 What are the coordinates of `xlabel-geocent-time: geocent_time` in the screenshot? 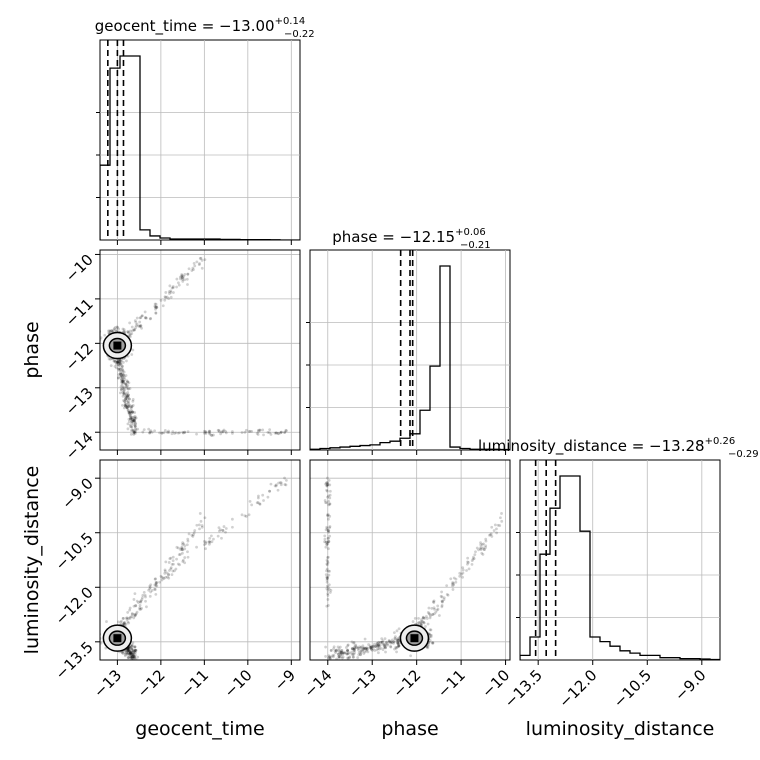 It's located at (199, 729).